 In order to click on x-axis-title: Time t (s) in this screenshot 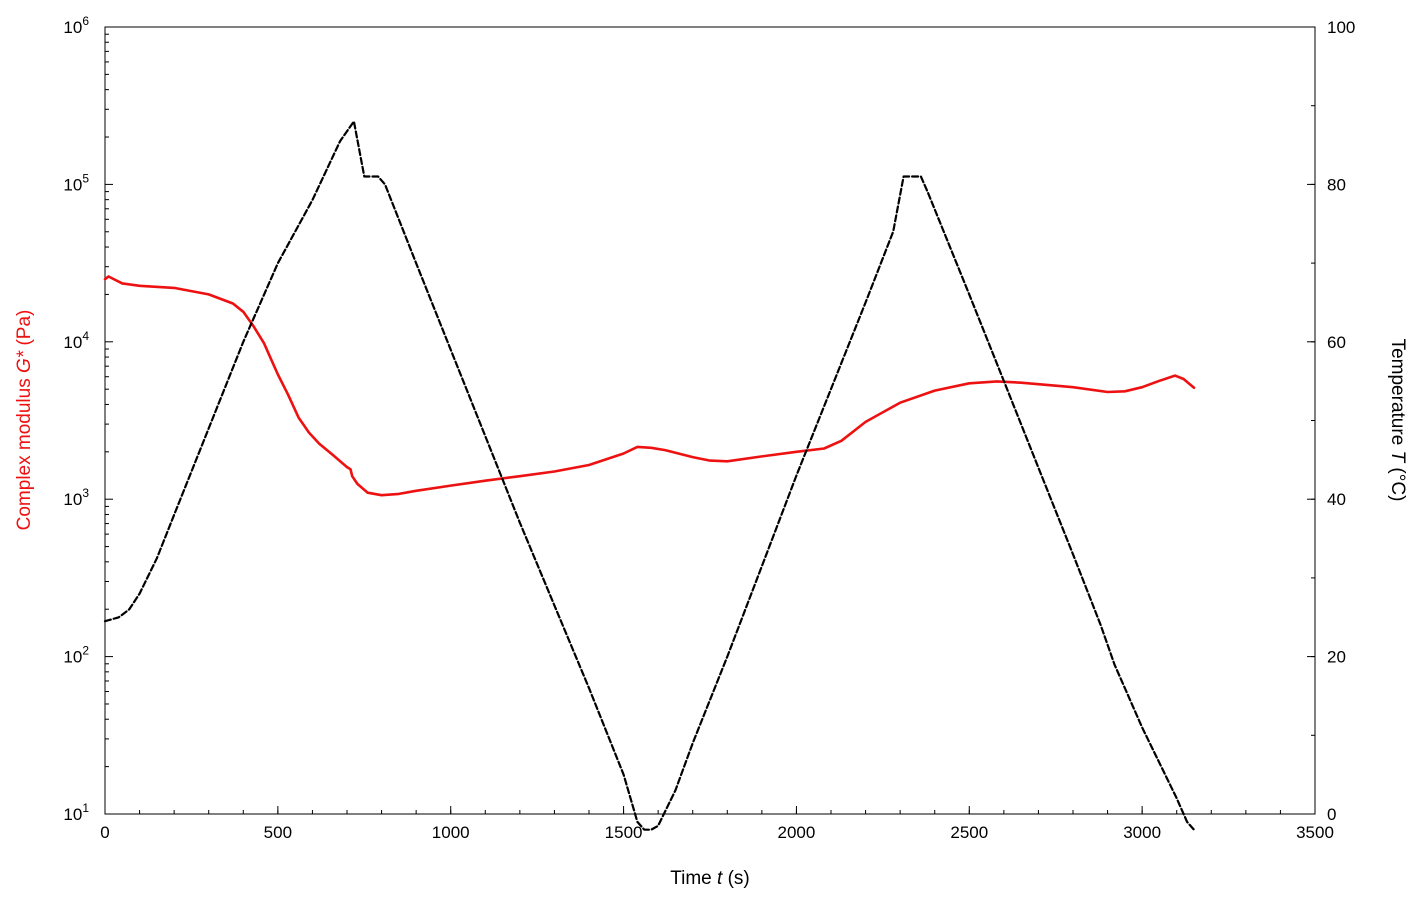, I will do `click(710, 878)`.